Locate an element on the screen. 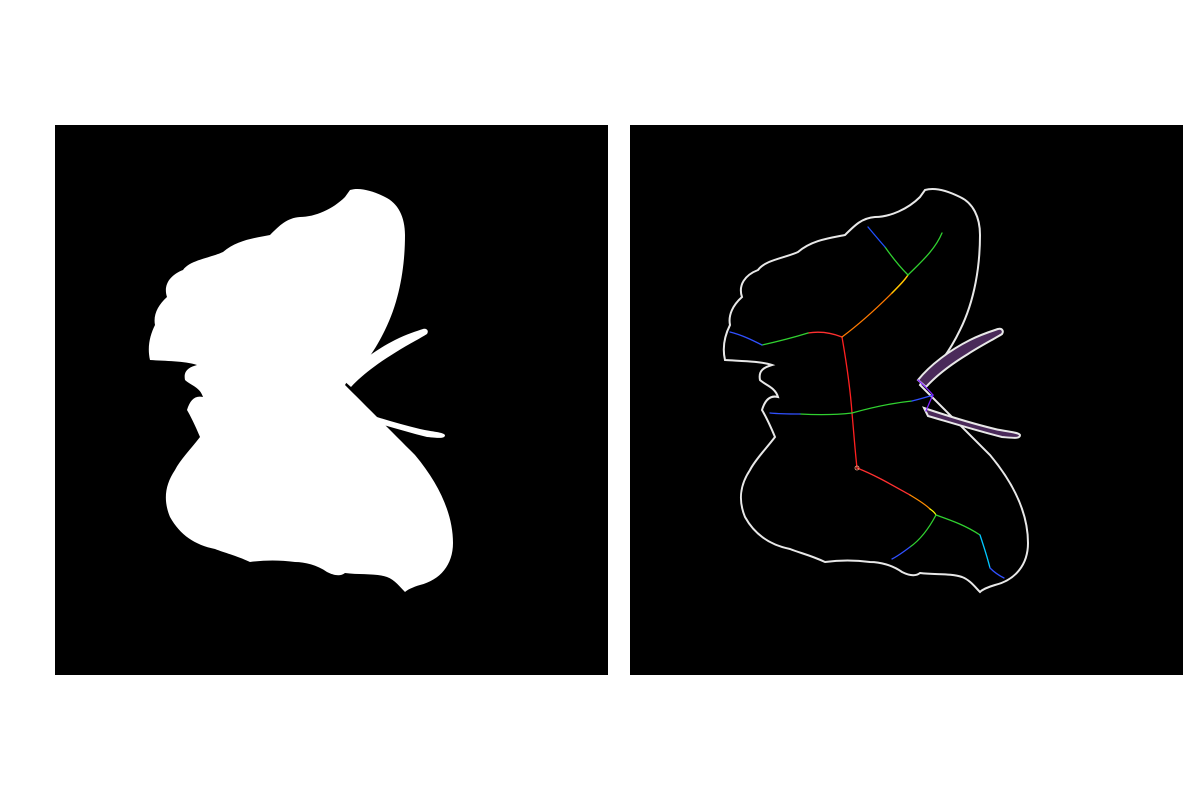  skeleton-upper-green is located at coordinates (925, 254).